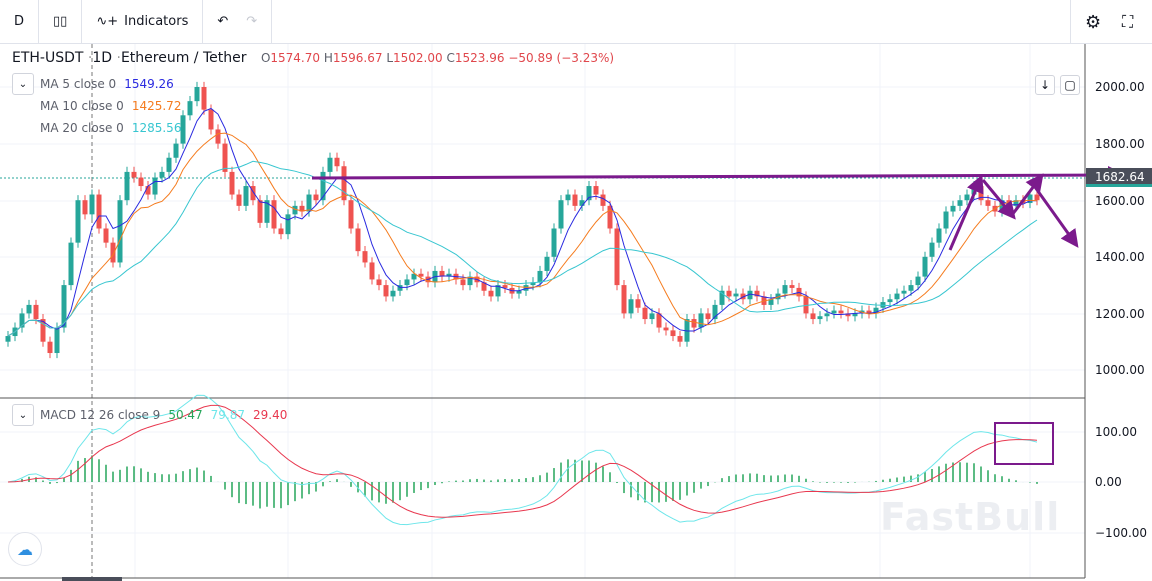  I want to click on collapse-macd-button: ⌄, so click(23, 415).